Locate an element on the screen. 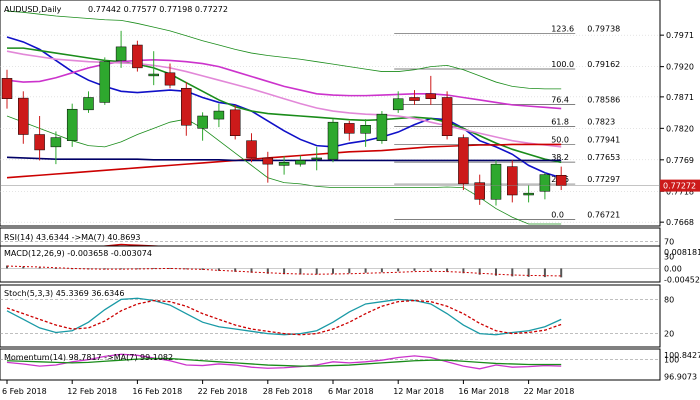  current-price-label: 0.77272 is located at coordinates (679, 186).